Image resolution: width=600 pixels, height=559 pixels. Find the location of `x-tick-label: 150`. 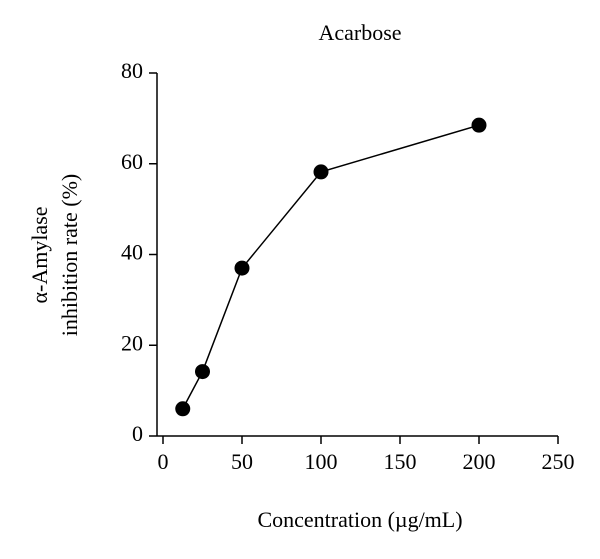

x-tick-label: 150 is located at coordinates (400, 461).